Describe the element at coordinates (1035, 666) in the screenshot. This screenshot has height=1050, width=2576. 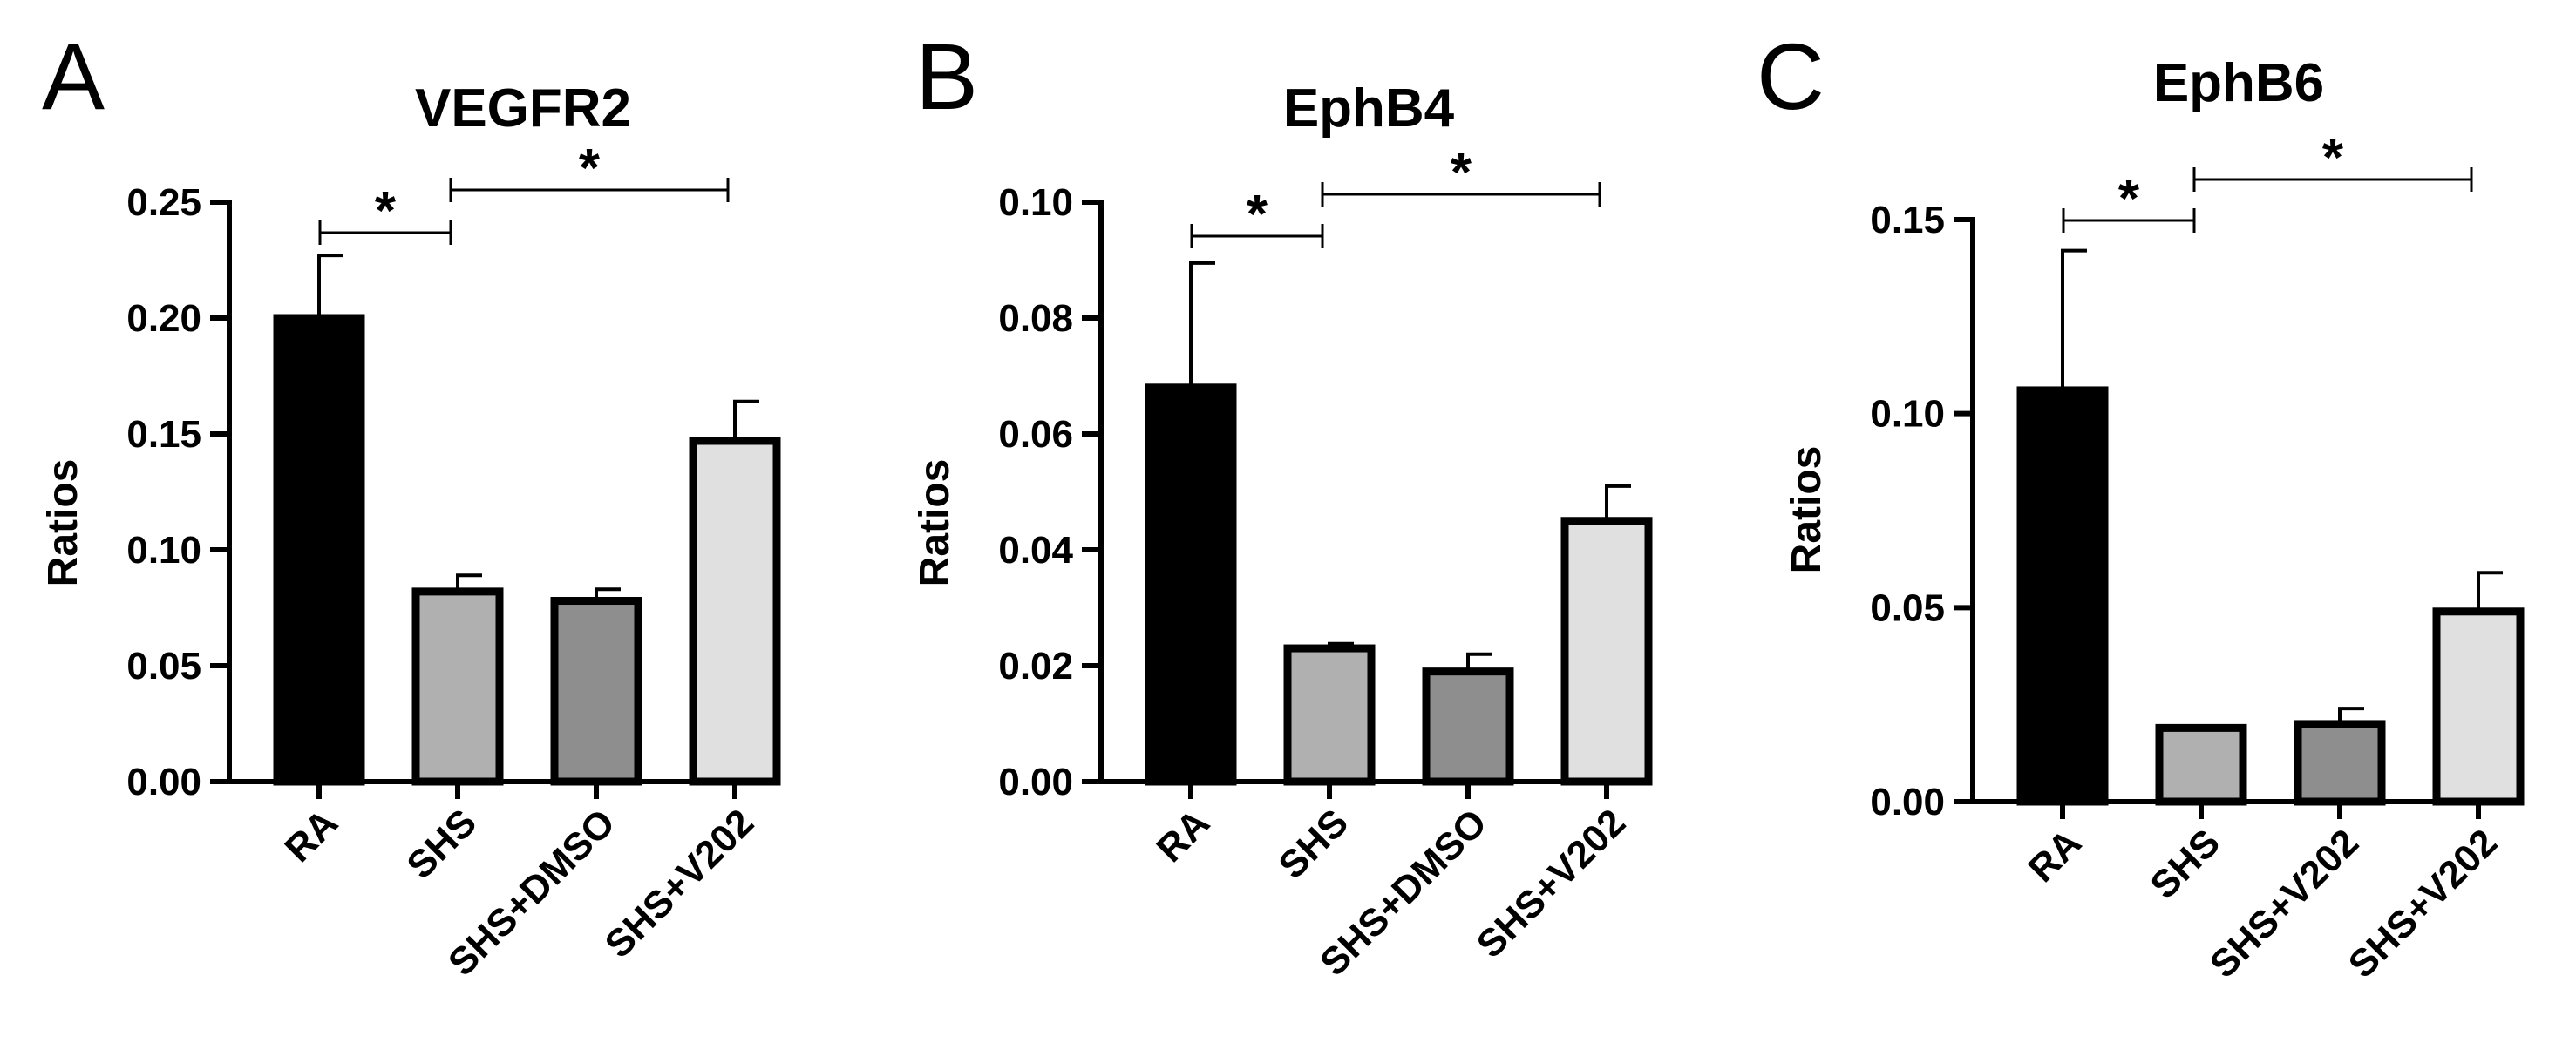
I see `y-tick-label: 0.02` at that location.